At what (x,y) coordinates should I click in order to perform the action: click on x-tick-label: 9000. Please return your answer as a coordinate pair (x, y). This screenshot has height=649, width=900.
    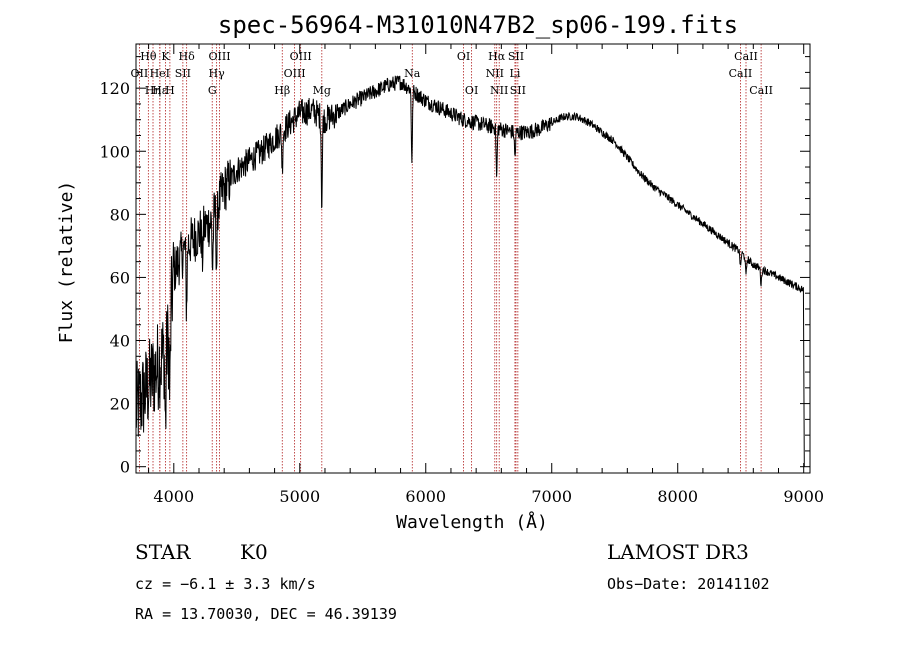
    Looking at the image, I should click on (803, 496).